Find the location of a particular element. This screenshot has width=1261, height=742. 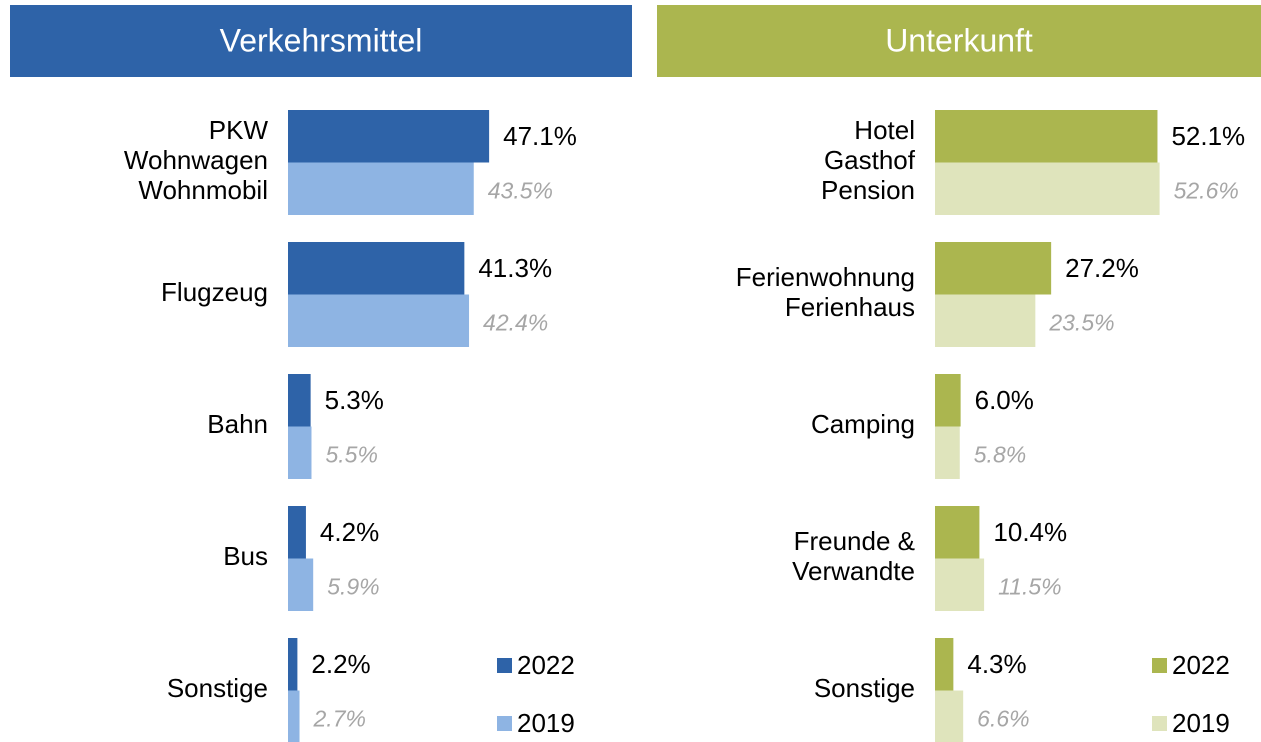

value-label: 42.4% is located at coordinates (515, 323).